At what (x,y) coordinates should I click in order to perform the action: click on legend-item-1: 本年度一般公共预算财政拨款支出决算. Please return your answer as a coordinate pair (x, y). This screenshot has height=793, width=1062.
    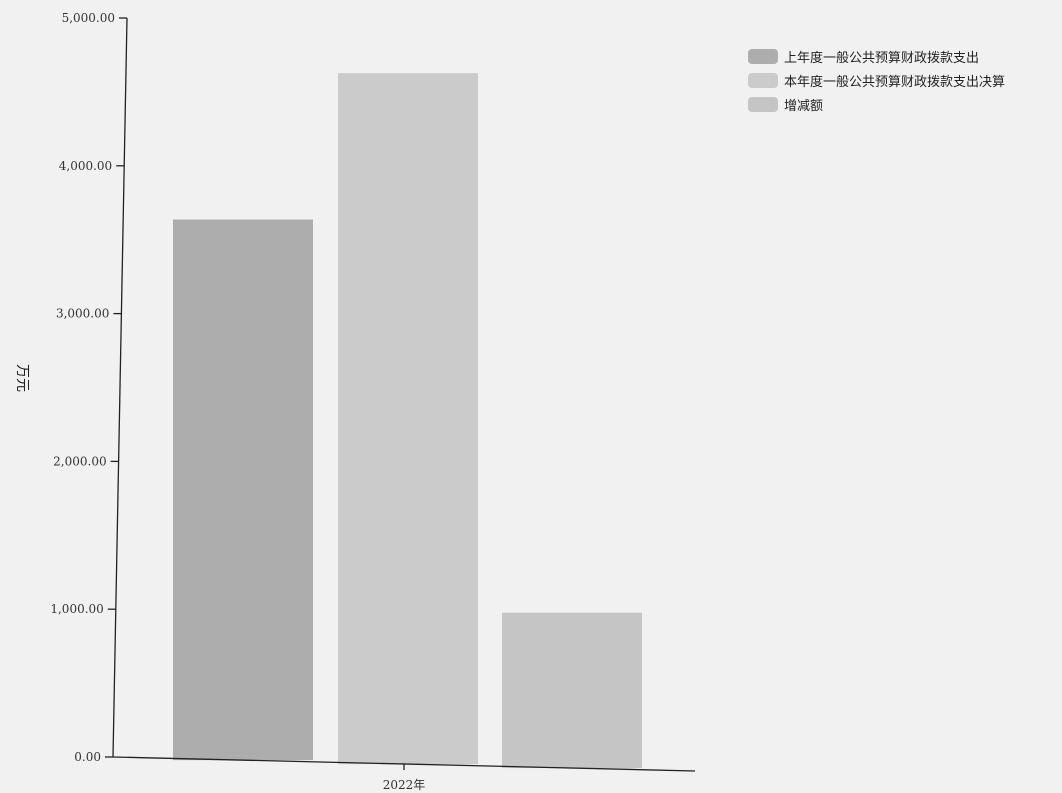
    Looking at the image, I should click on (876, 80).